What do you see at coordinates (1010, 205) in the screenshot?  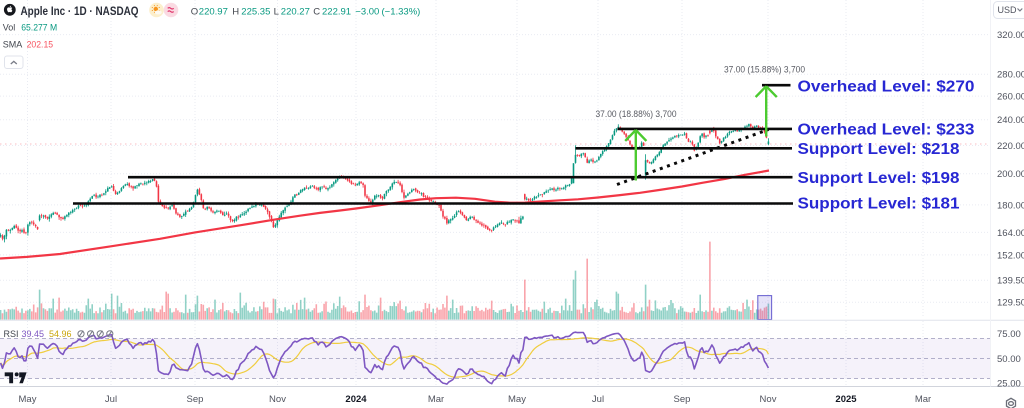 I see `svg-text: 180.00` at bounding box center [1010, 205].